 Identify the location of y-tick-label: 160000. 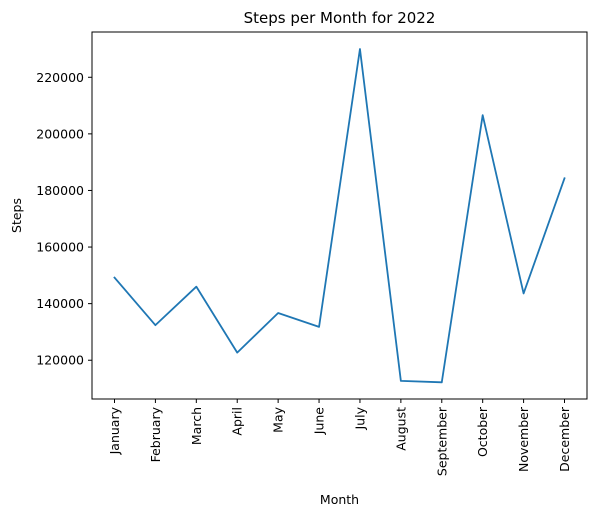
(60, 247).